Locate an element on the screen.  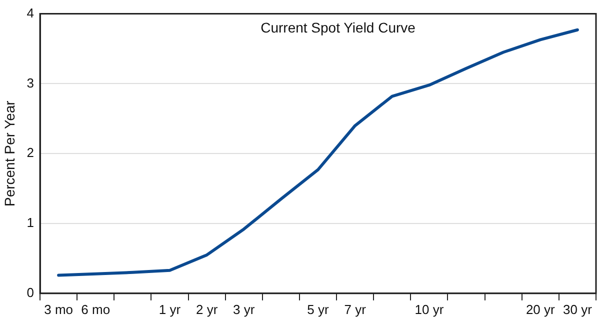
x-tick-label: 3 mo is located at coordinates (59, 309).